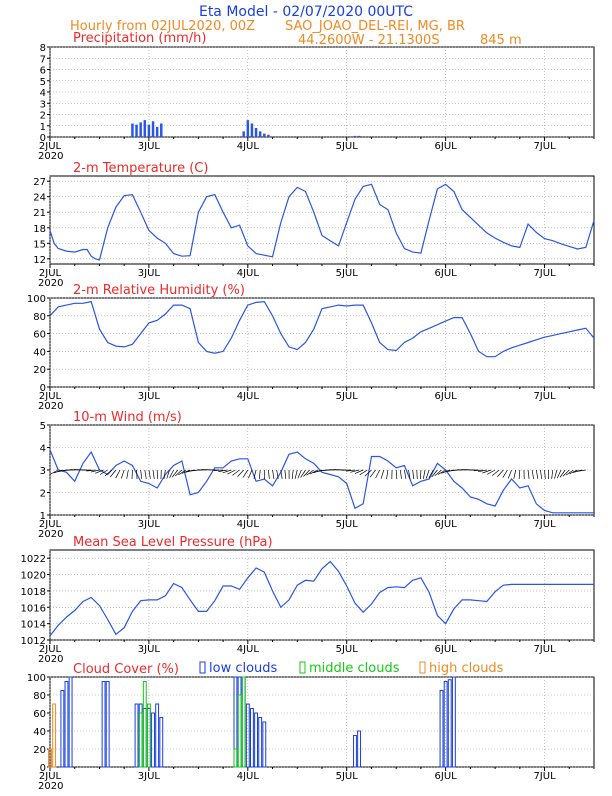  Describe the element at coordinates (127, 417) in the screenshot. I see `panel-title: 10-m Wind (m/s)` at that location.